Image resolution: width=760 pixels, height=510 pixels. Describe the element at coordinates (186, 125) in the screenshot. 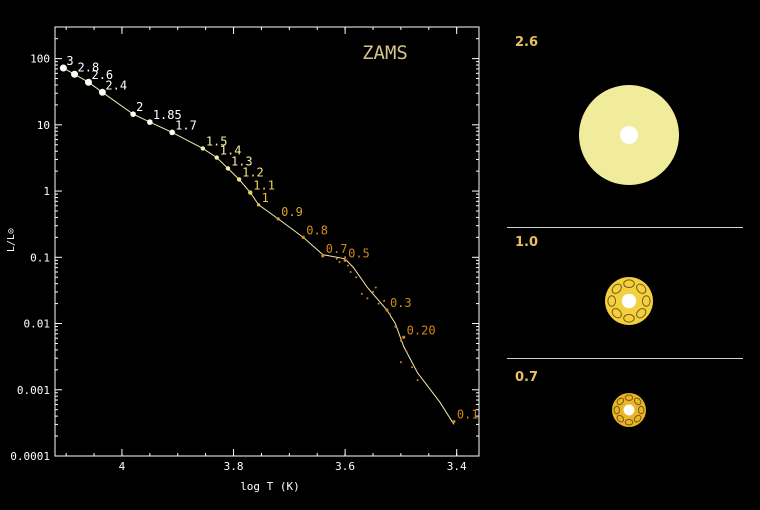

I see `mass-label: 1.7` at that location.